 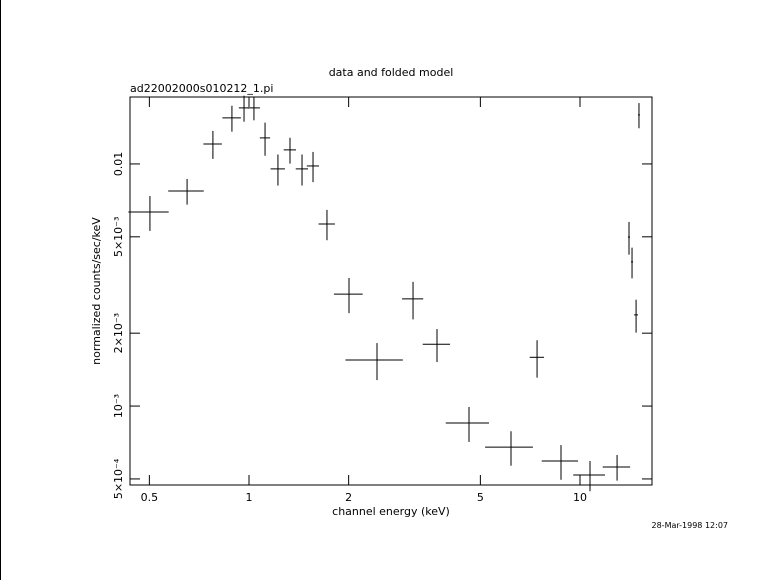 I want to click on chart-title: data and folded model, so click(x=391, y=72).